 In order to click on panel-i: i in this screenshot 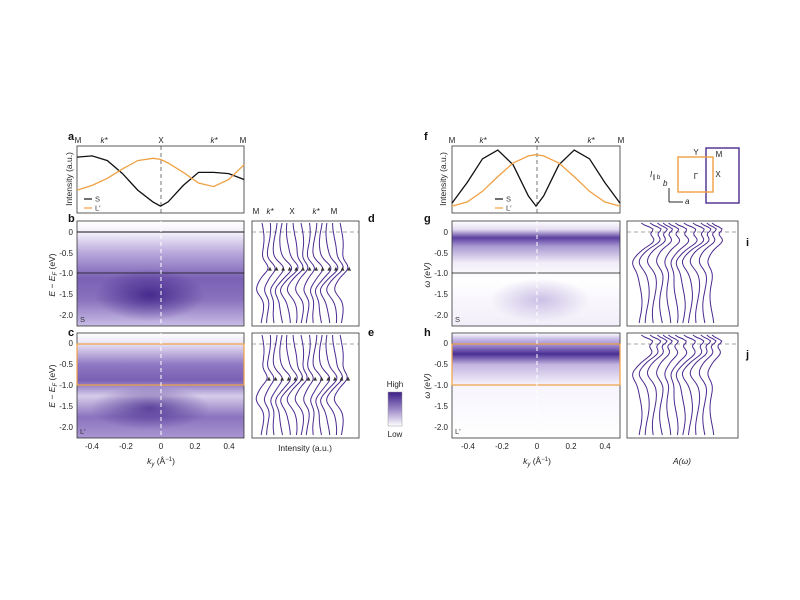, I will do `click(687, 273)`.